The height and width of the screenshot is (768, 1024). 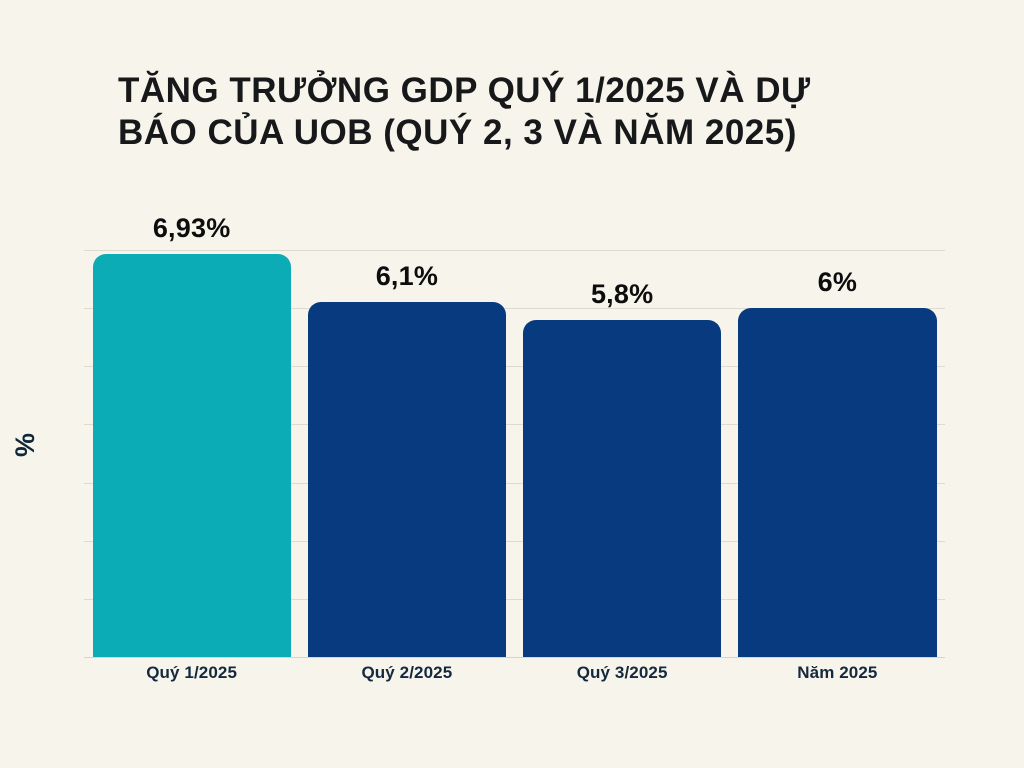 What do you see at coordinates (837, 672) in the screenshot?
I see `x-axis-category-label: Năm 2025` at bounding box center [837, 672].